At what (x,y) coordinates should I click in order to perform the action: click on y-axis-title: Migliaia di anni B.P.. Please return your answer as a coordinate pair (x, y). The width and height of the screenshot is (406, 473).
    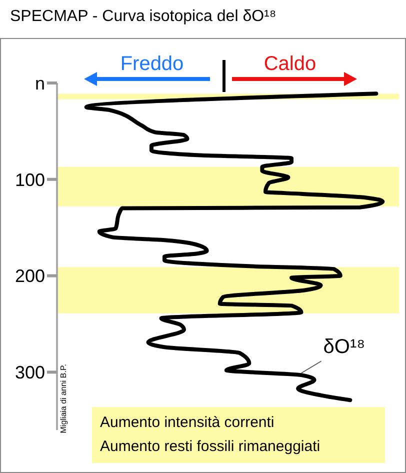
    Looking at the image, I should click on (63, 399).